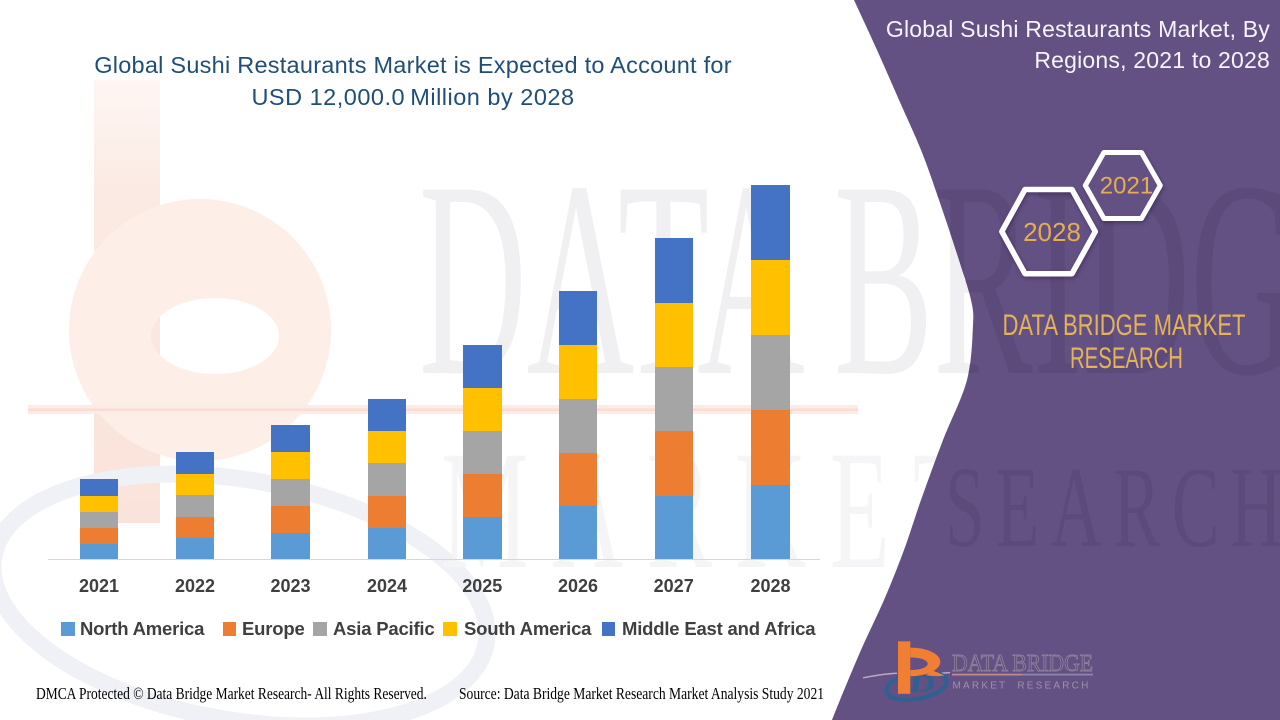 The height and width of the screenshot is (720, 1280). What do you see at coordinates (1126, 186) in the screenshot?
I see `svg-text: 2021` at bounding box center [1126, 186].